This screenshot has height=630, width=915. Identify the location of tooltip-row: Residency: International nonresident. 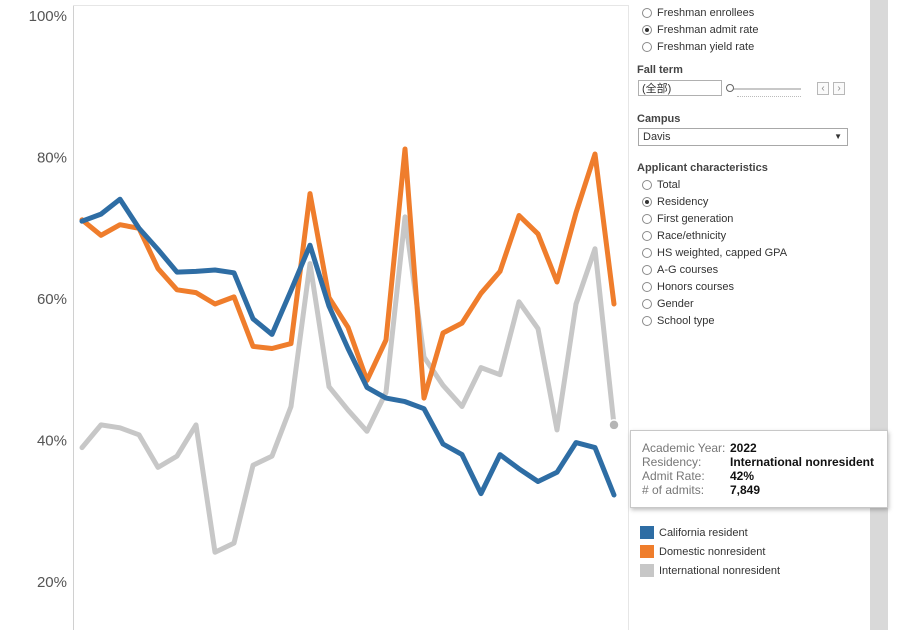
(758, 462).